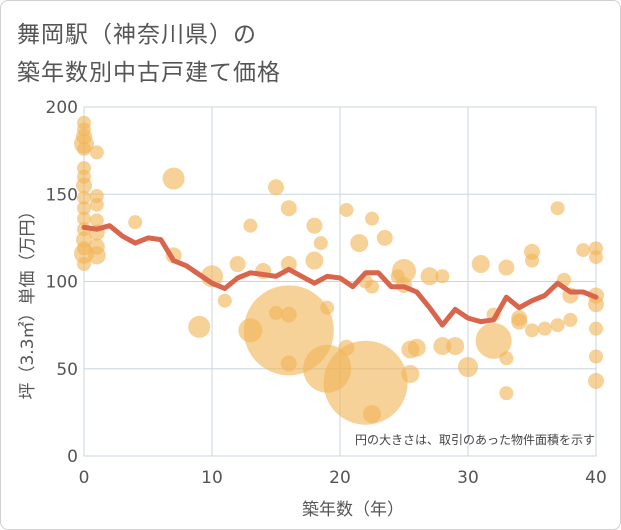  Describe the element at coordinates (475, 439) in the screenshot. I see `size-note: 円の大きさは、取引のあった物件面積を示す` at that location.